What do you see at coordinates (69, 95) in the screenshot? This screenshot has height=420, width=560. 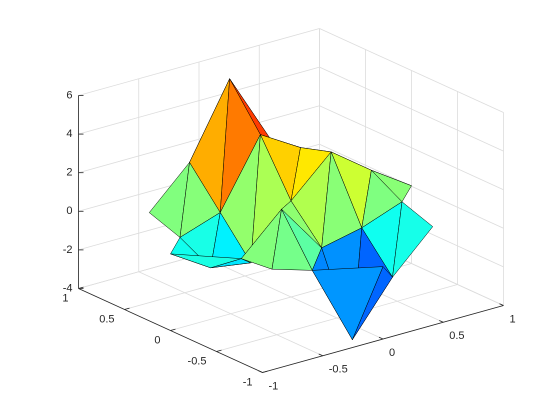 I see `z-tick-label: 6` at bounding box center [69, 95].